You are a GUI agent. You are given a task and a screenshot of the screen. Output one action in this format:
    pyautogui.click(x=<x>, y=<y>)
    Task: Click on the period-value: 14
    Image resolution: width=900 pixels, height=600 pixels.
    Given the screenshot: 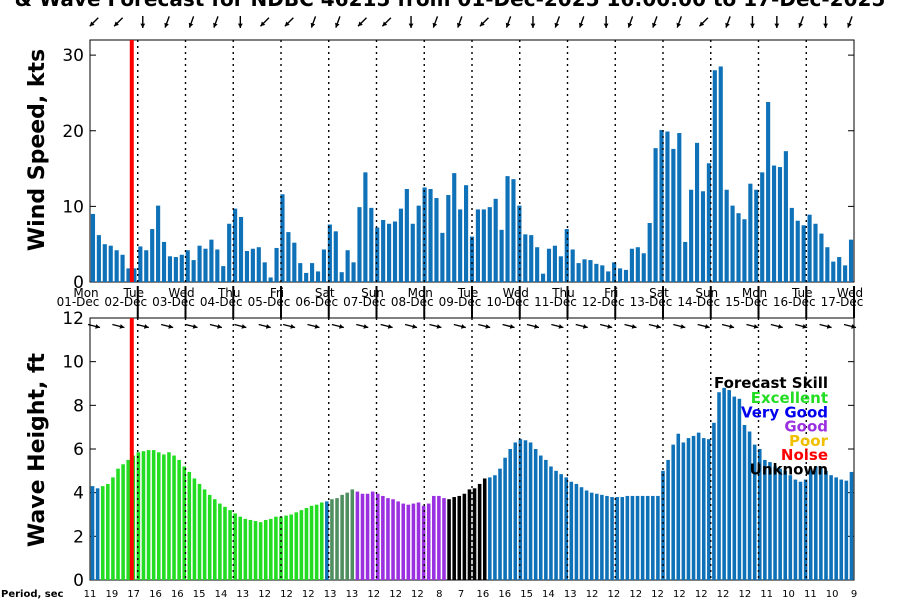 What is the action you would take?
    pyautogui.click(x=221, y=594)
    